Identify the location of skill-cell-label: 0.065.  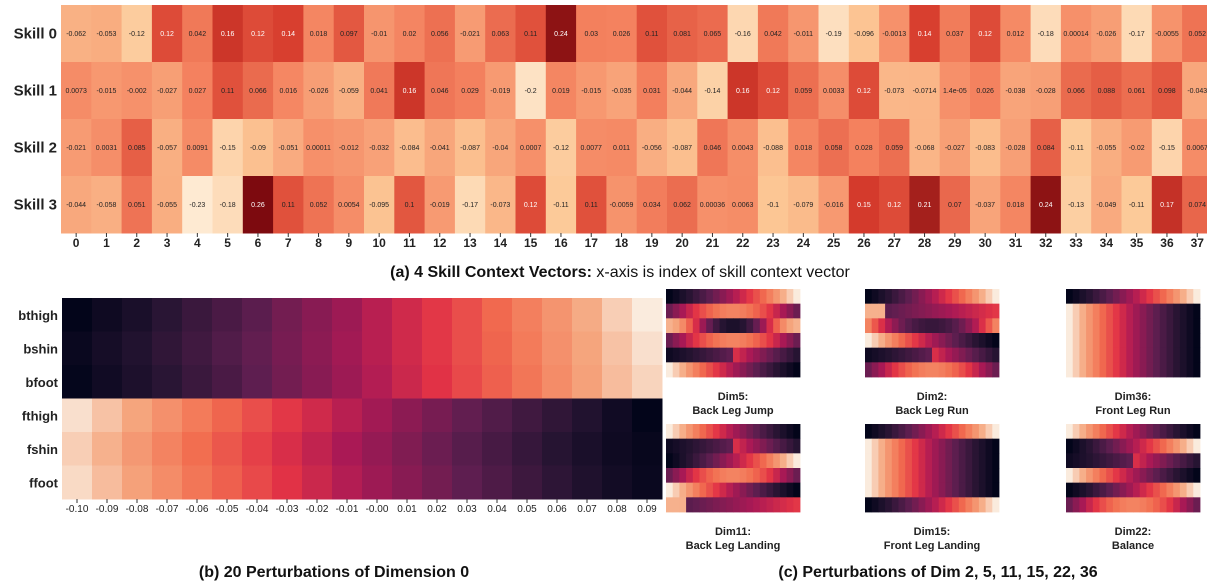
(713, 34).